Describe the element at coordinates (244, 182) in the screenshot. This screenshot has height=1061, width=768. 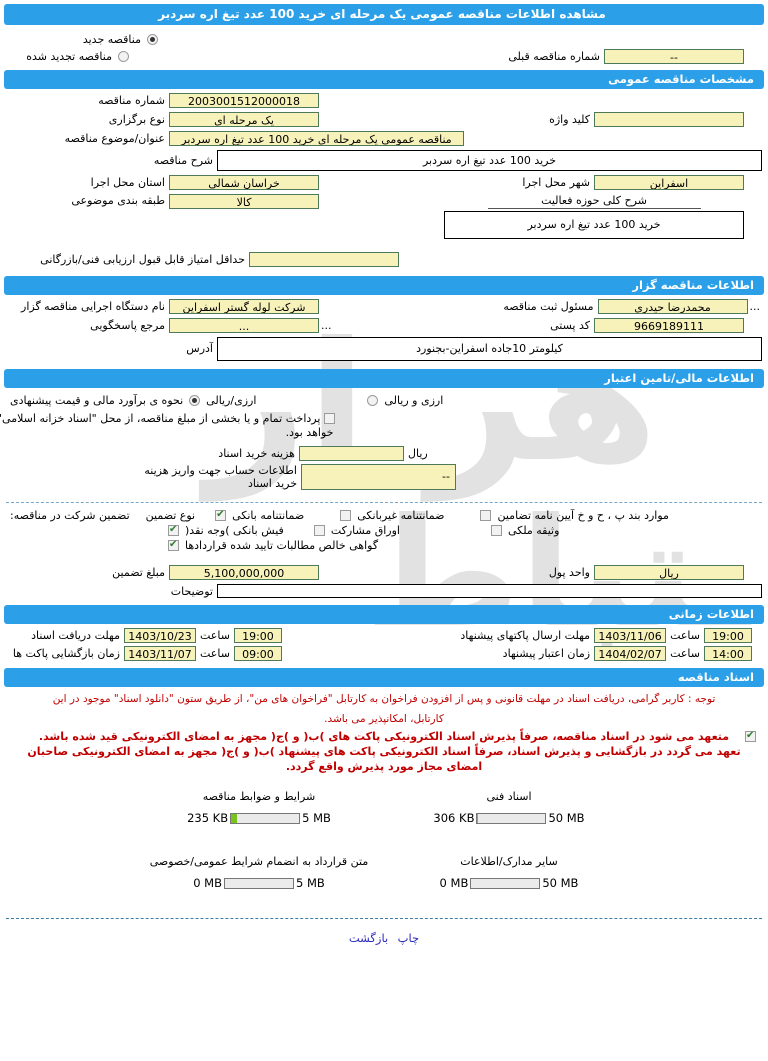
I see `province-input: خراسان شمالی` at that location.